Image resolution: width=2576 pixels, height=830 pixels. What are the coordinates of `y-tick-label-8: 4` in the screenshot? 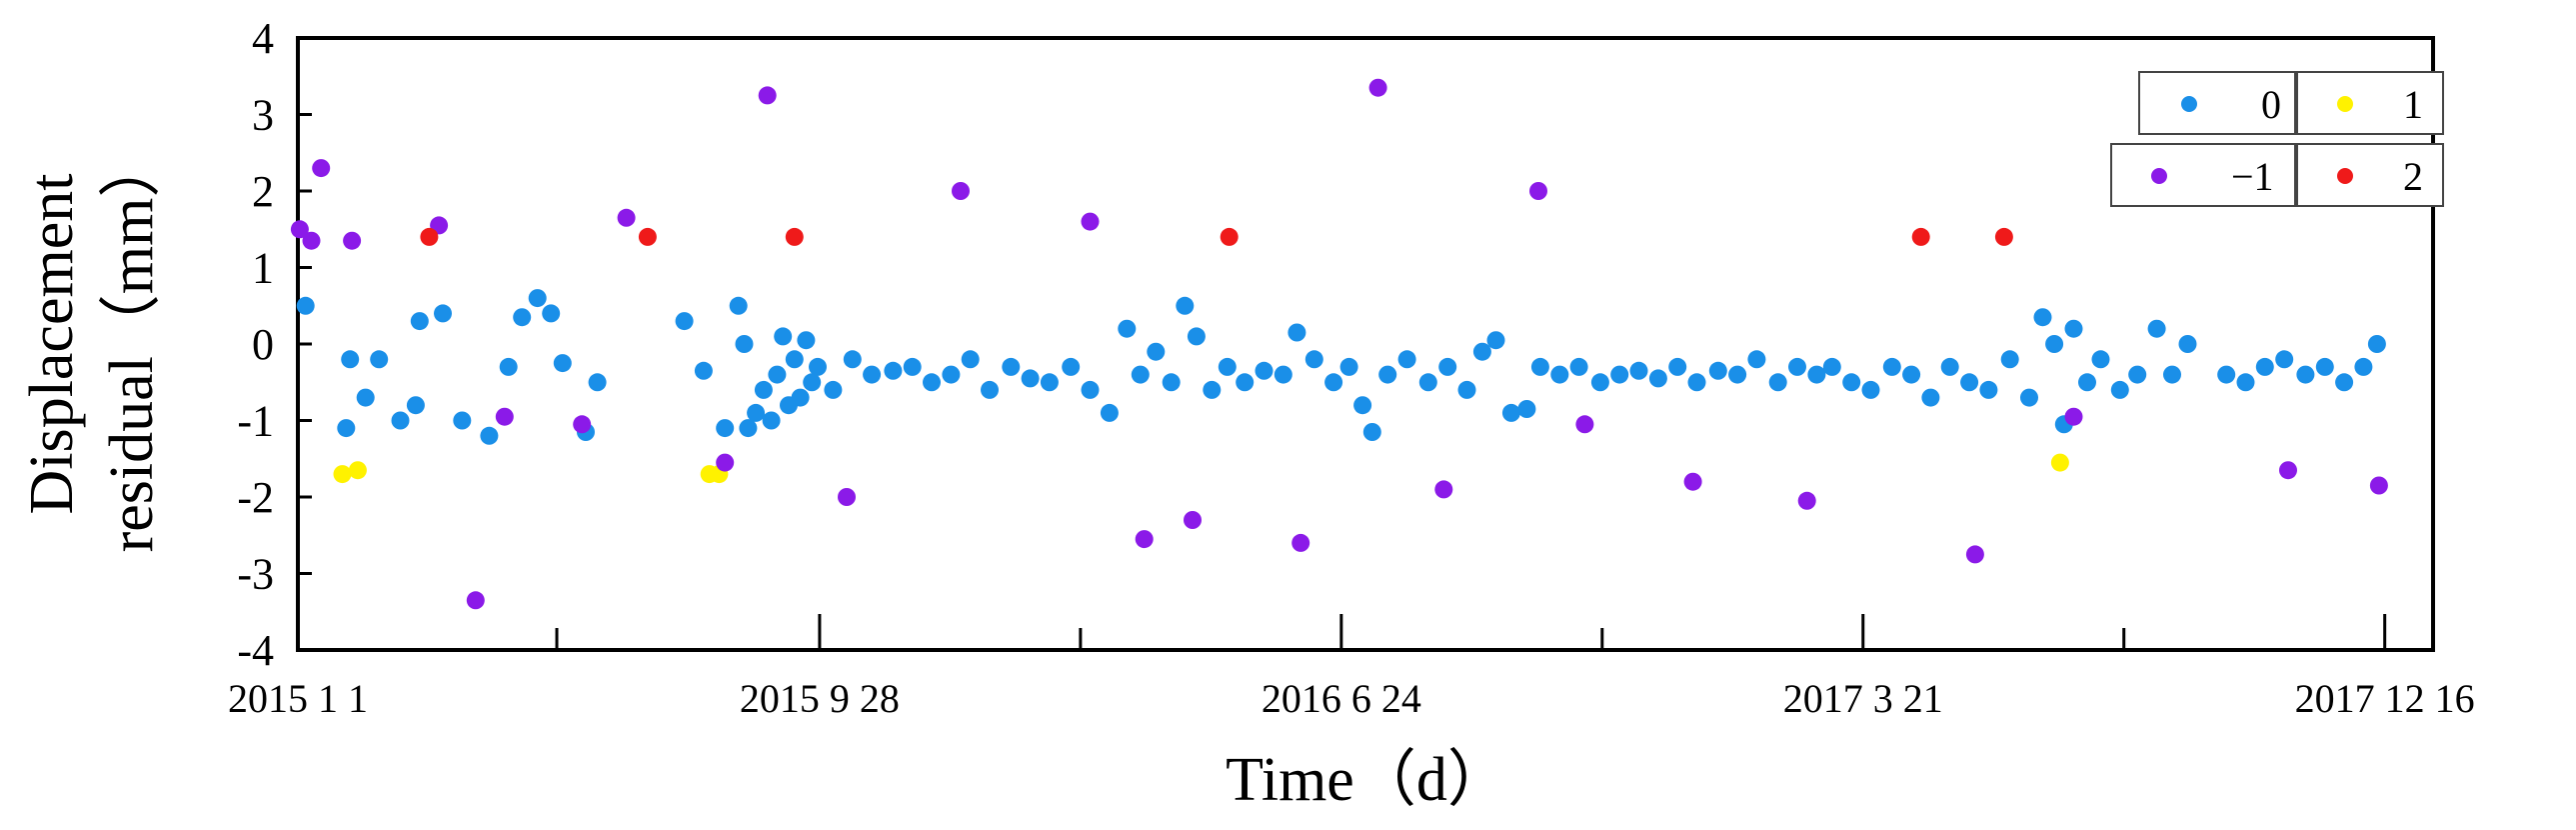 It's located at (263, 38).